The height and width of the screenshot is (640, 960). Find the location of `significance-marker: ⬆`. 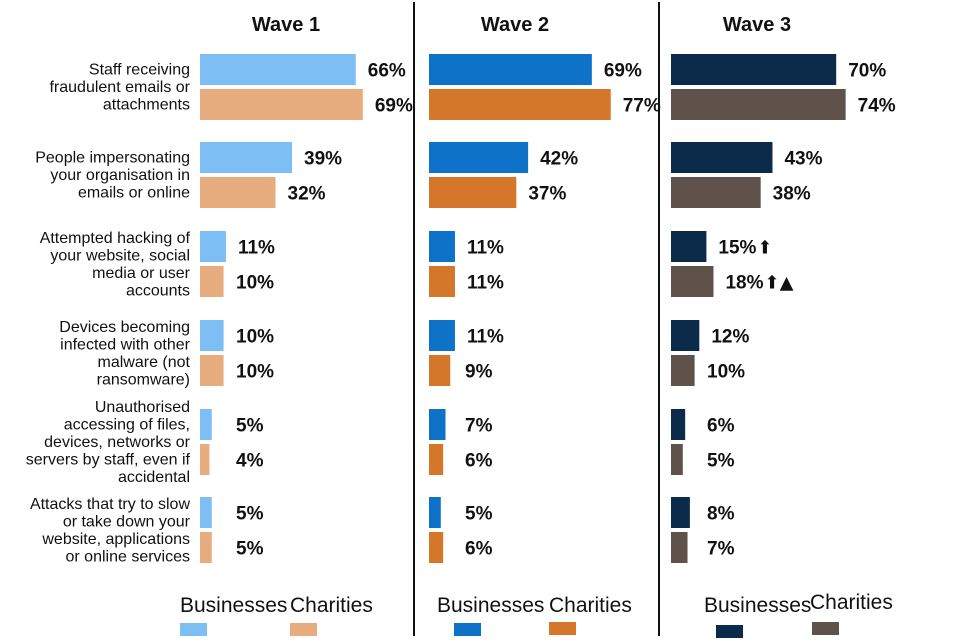

significance-marker: ⬆ is located at coordinates (764, 248).